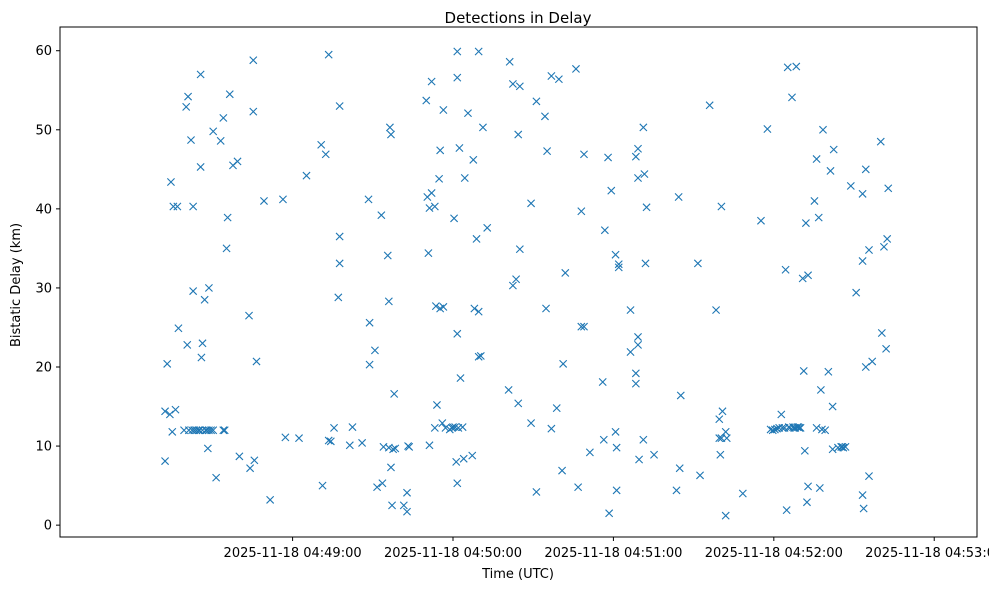 The height and width of the screenshot is (590, 989). I want to click on x-tick-label: 2025-11-18 04:51:00, so click(613, 553).